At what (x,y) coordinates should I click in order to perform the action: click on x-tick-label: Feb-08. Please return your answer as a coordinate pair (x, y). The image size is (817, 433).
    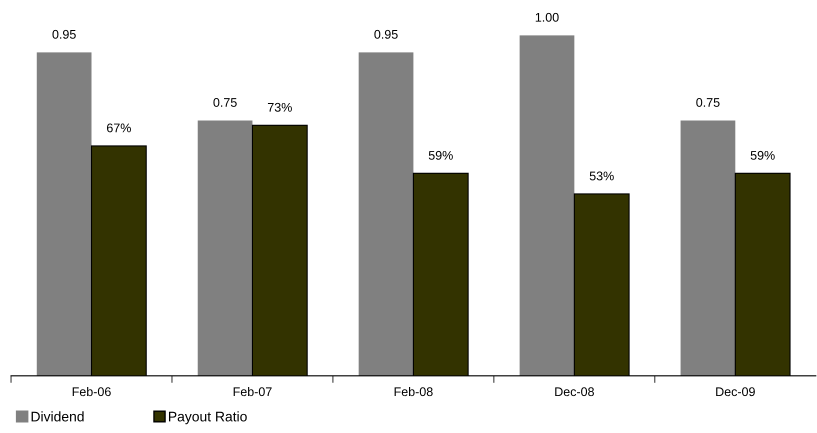
    Looking at the image, I should click on (413, 391).